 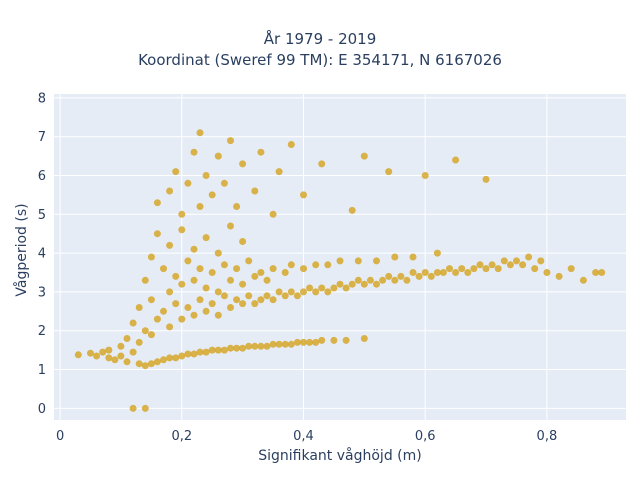 What do you see at coordinates (181, 436) in the screenshot?
I see `x-tick-label: 0,2` at bounding box center [181, 436].